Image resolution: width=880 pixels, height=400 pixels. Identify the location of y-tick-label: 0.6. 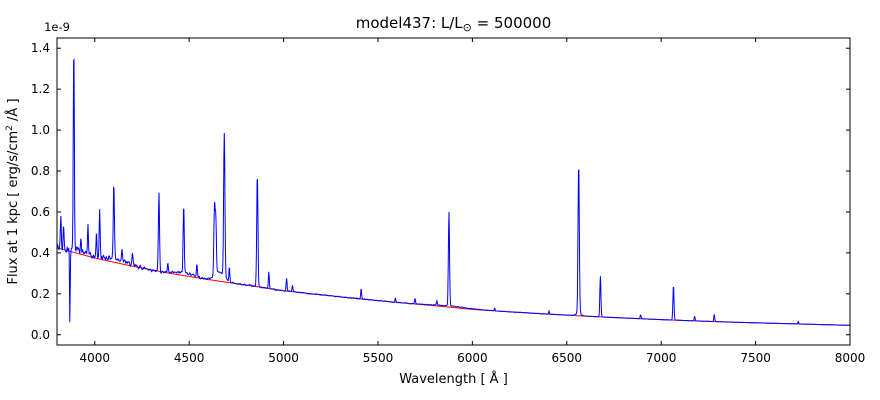
(40, 212).